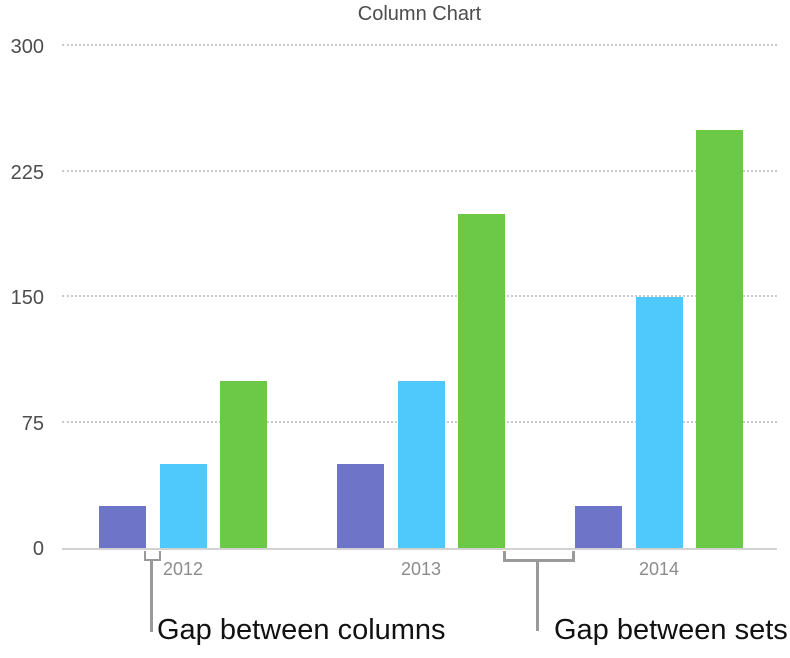 Image resolution: width=790 pixels, height=658 pixels. Describe the element at coordinates (598, 527) in the screenshot. I see `bar-2014-series1` at that location.